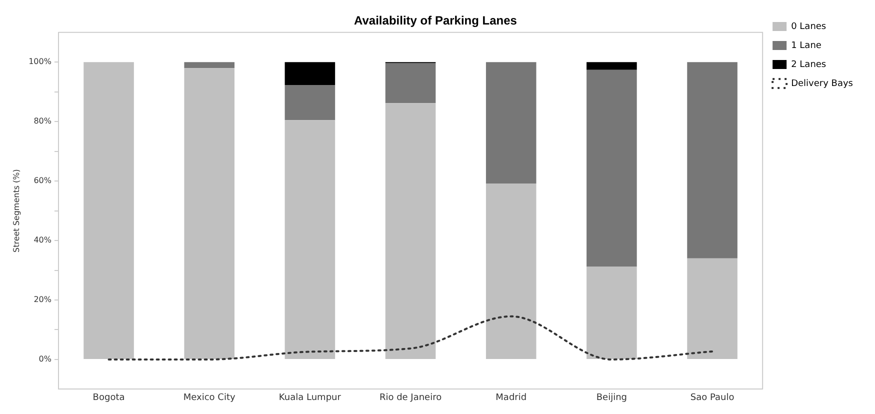 This screenshot has height=414, width=875. What do you see at coordinates (40, 61) in the screenshot?
I see `y-tick-label: 100%` at bounding box center [40, 61].